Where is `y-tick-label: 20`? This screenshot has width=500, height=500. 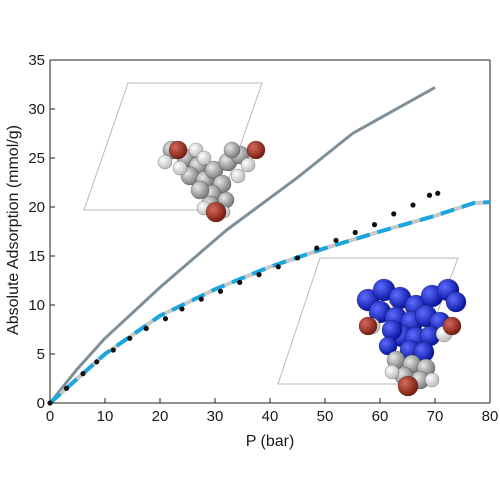 y-tick-label: 20 is located at coordinates (36, 207).